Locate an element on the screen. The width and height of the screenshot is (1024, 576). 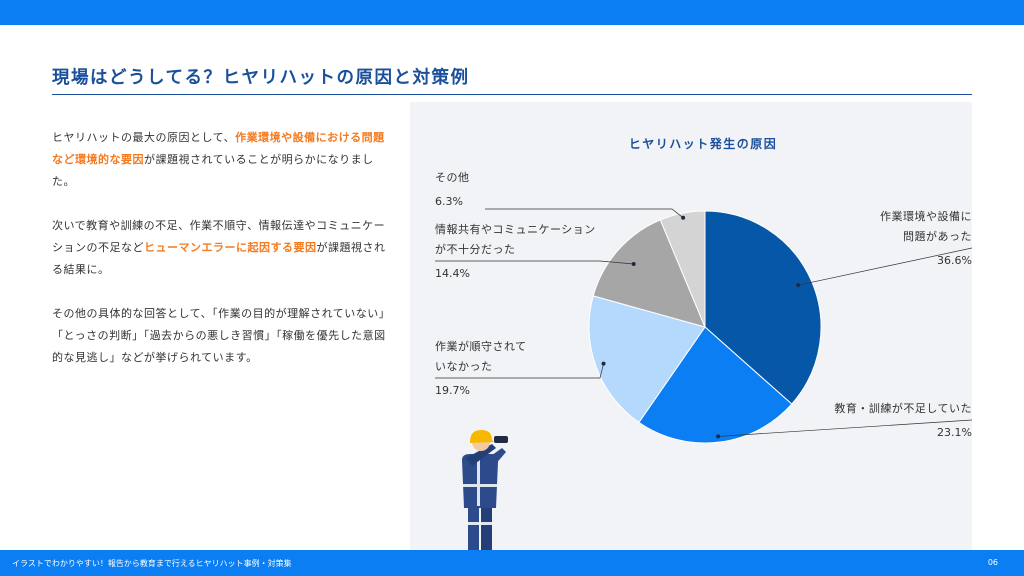
body-text-run: ヒヤリハットの最大の原因として、 is located at coordinates (144, 137).